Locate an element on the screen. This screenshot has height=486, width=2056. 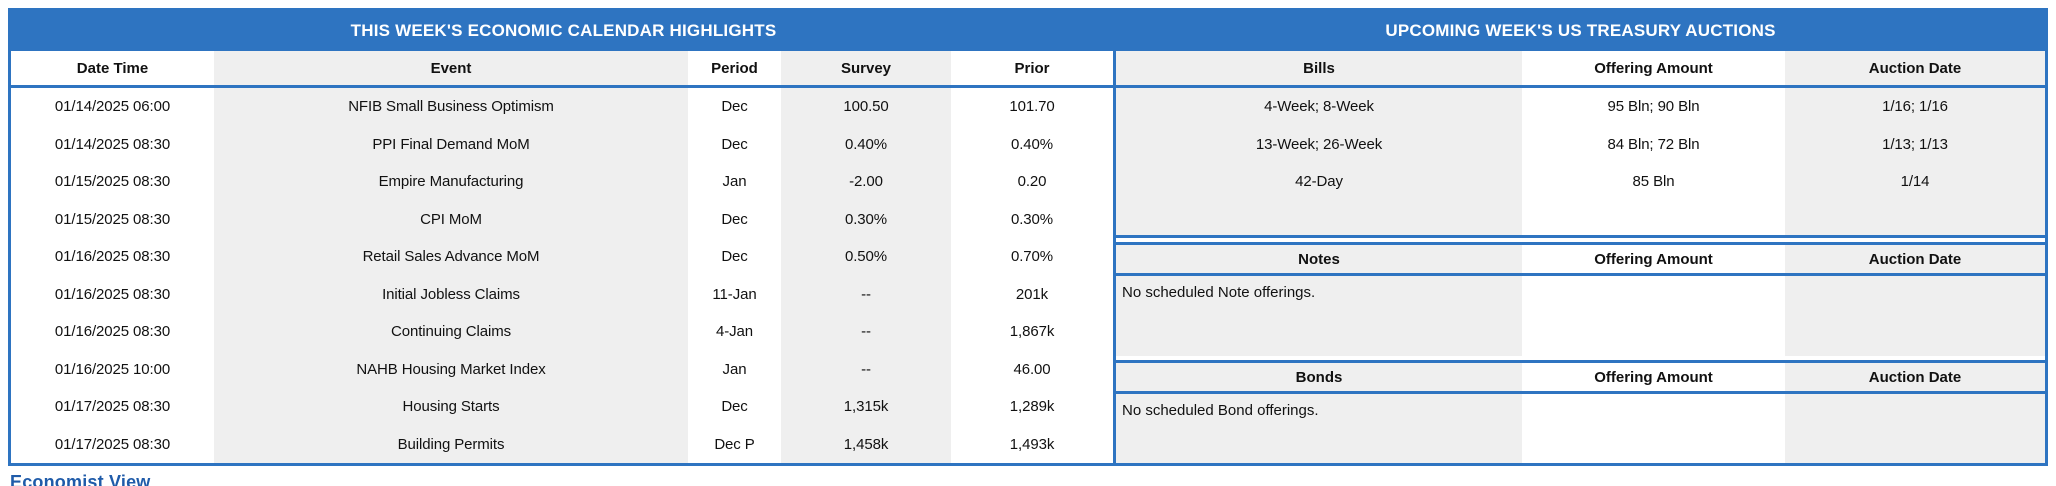
table-cell: 1,493k is located at coordinates (1032, 444).